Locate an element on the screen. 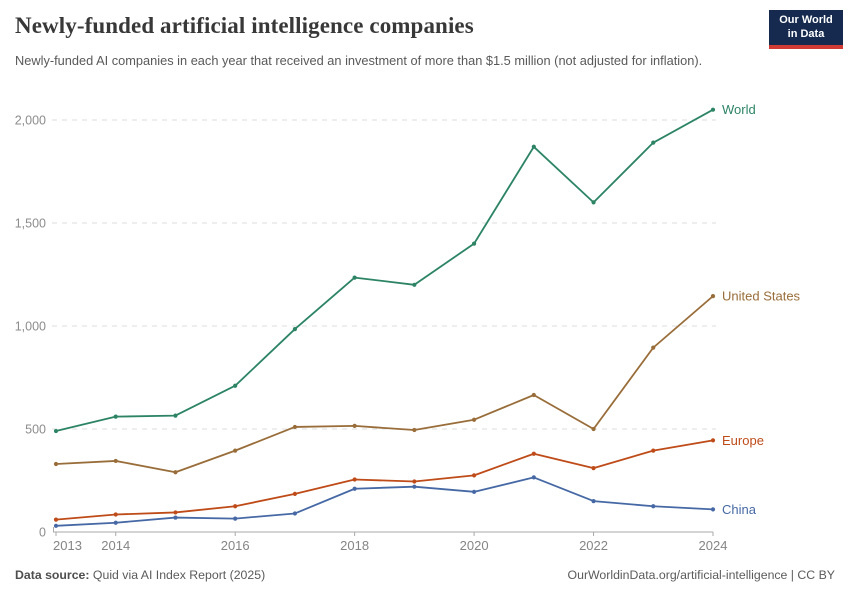 The image size is (850, 600). y-tick-label: 1,000 is located at coordinates (30, 327).